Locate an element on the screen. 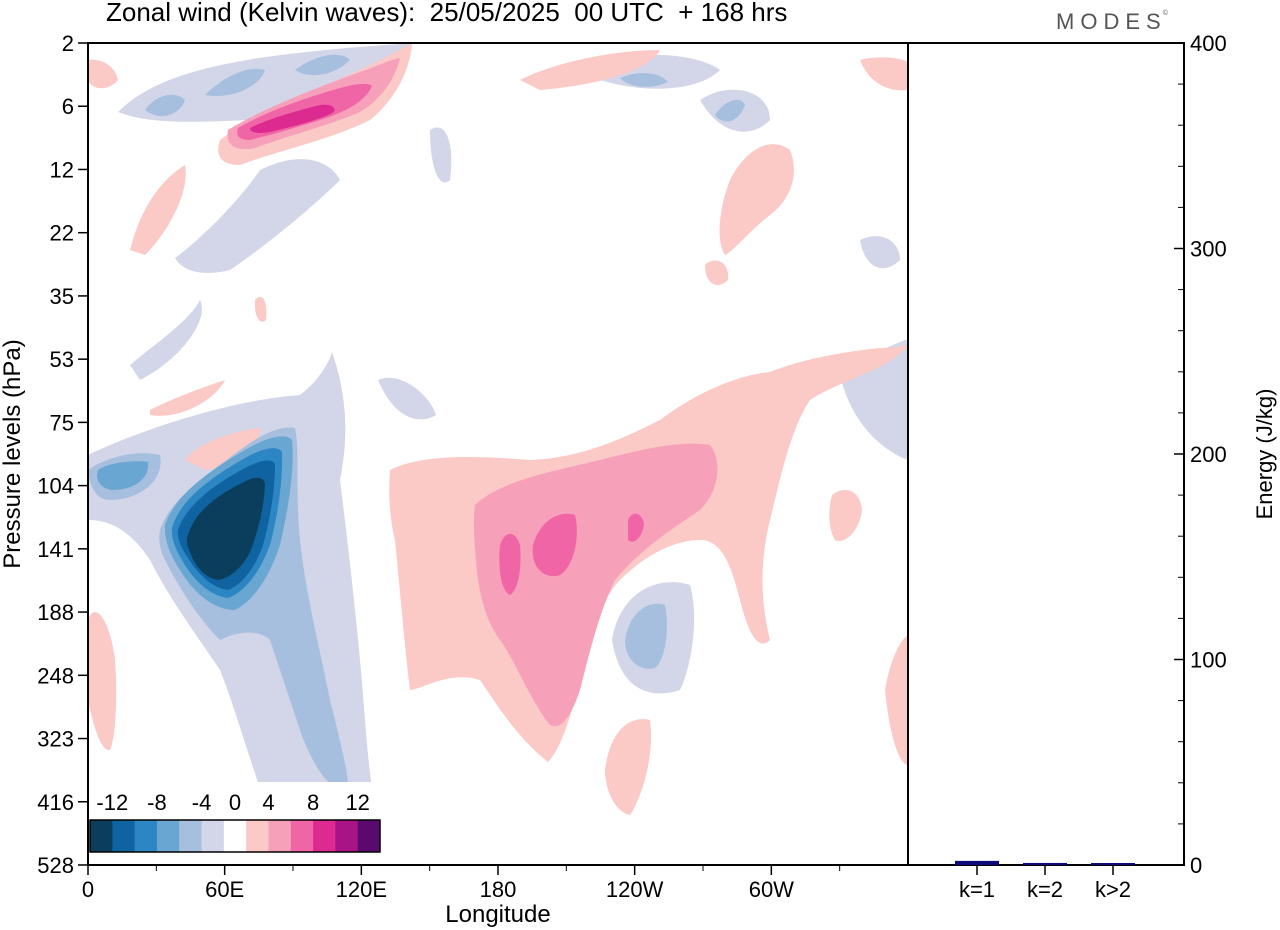 The width and height of the screenshot is (1280, 930). y-tick-label: 416 is located at coordinates (55, 802).